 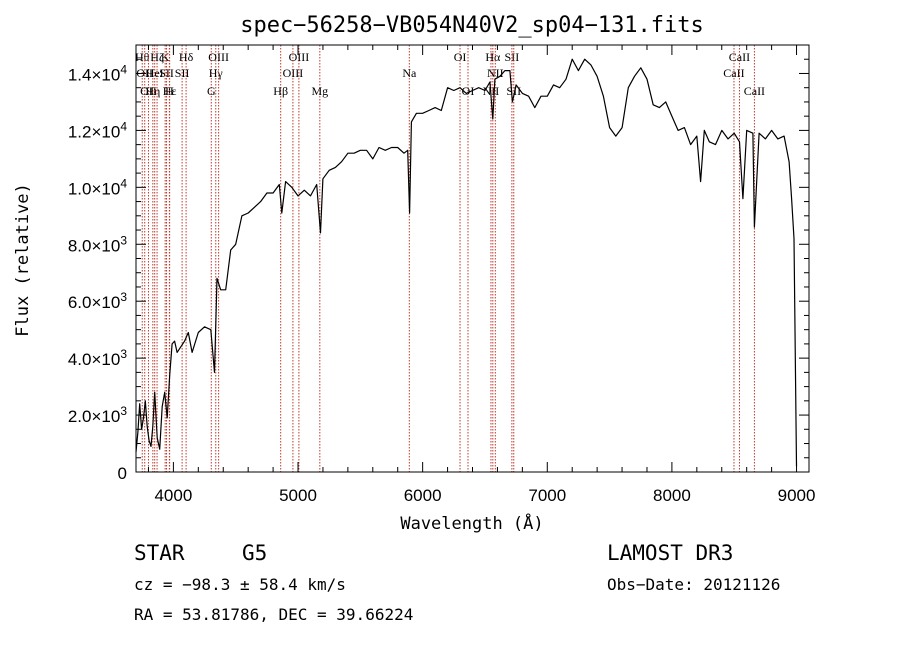 I want to click on y-tick-label: 1.0×10⁴, so click(x=97, y=187).